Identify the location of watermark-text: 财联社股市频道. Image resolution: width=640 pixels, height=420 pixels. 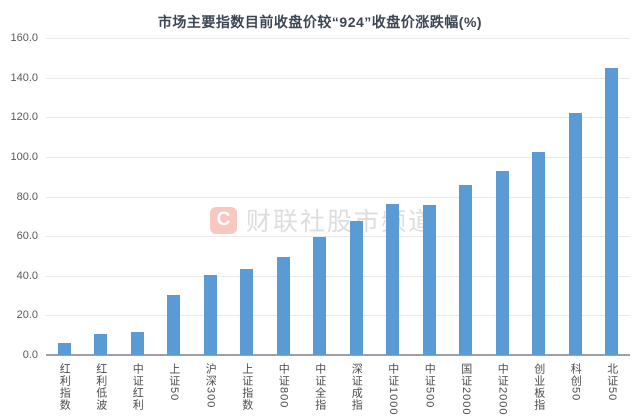
(341, 222).